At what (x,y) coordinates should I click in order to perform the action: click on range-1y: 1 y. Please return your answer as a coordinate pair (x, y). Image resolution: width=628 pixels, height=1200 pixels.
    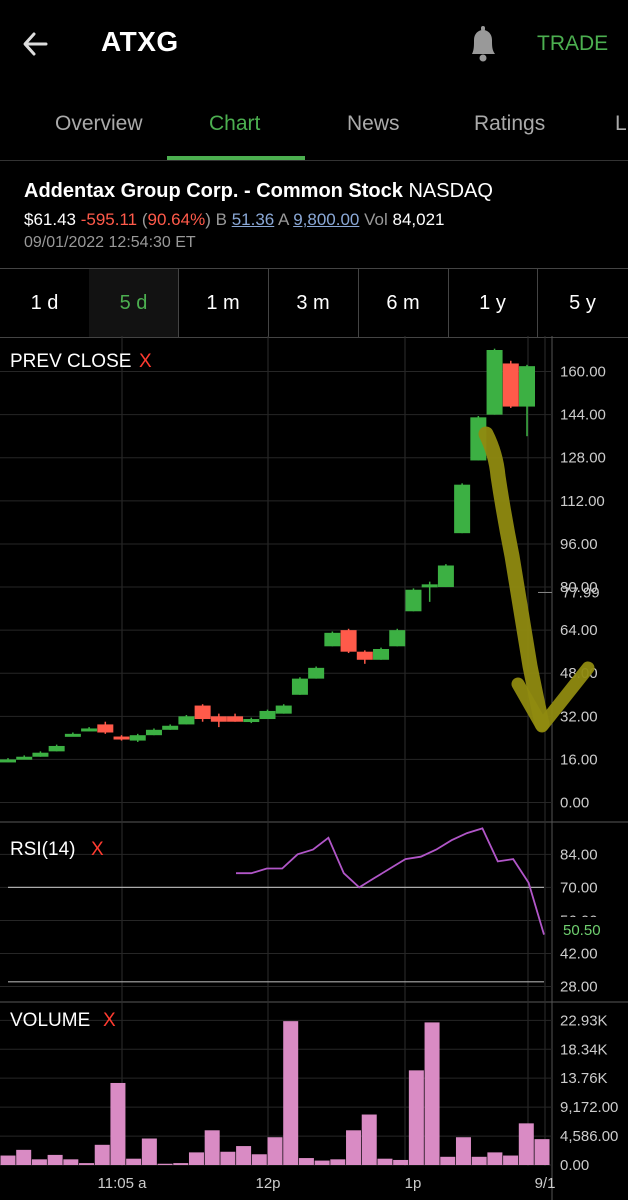
    Looking at the image, I should click on (493, 303).